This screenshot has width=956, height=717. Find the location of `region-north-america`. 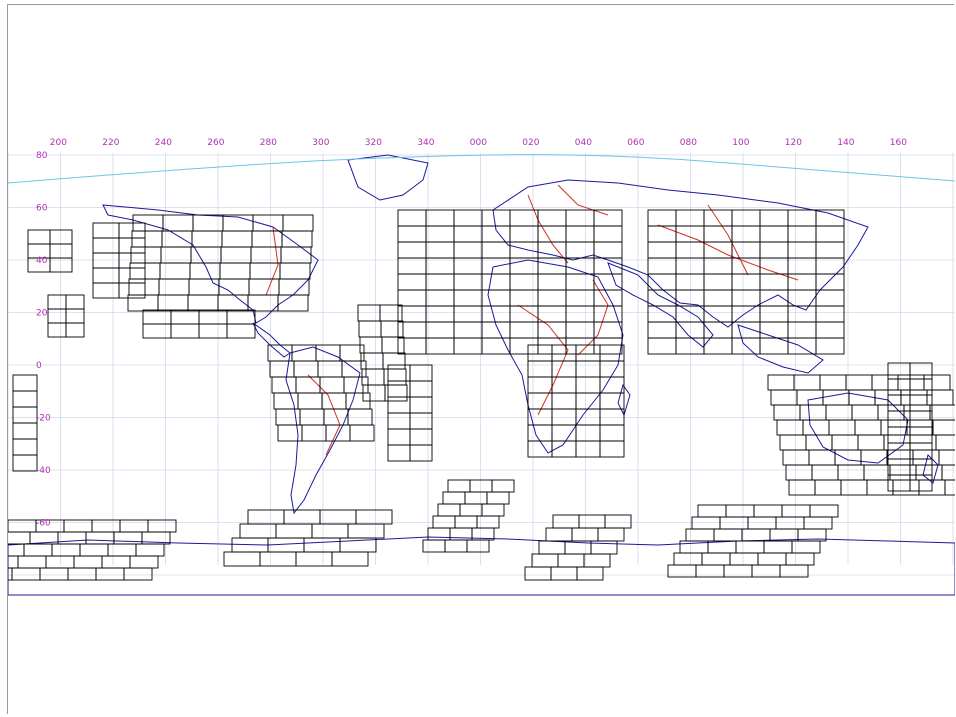

region-north-america is located at coordinates (199, 324).